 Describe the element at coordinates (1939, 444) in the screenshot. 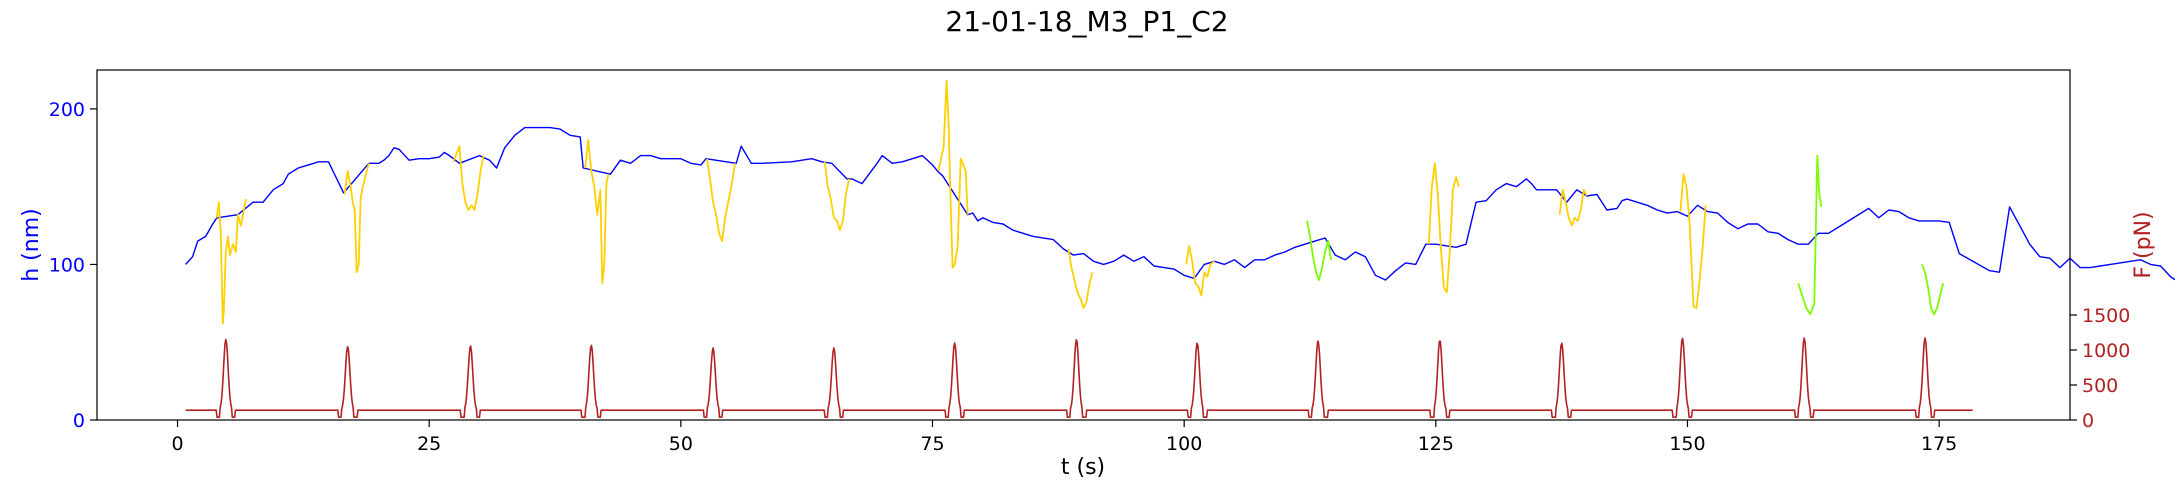

I see `x-tick-label: 175` at that location.